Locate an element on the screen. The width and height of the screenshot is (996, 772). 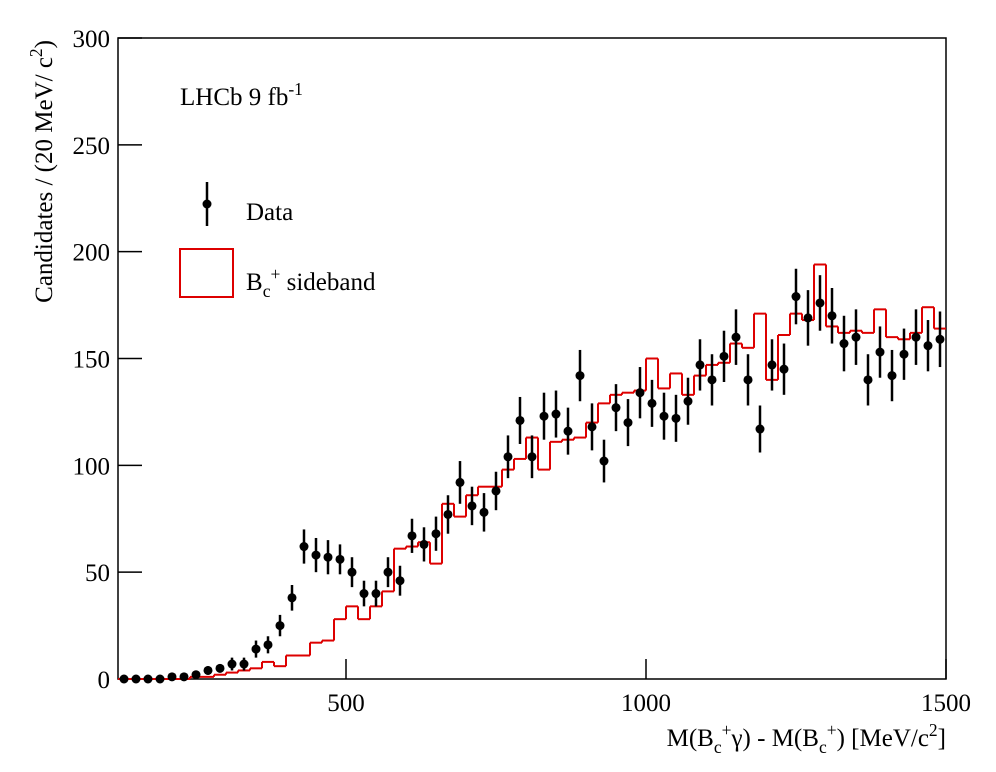
y-tick-label: 50 is located at coordinates (97, 573).